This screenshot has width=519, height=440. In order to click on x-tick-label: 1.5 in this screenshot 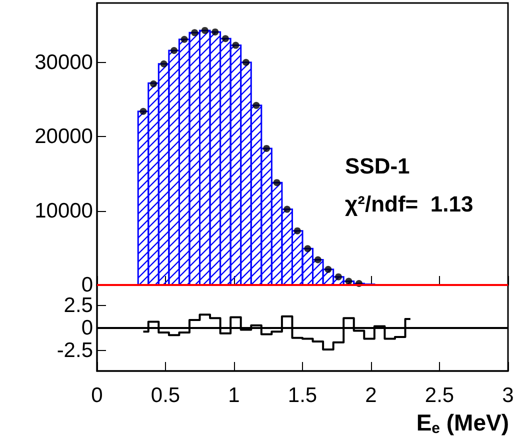, I will do `click(303, 395)`.